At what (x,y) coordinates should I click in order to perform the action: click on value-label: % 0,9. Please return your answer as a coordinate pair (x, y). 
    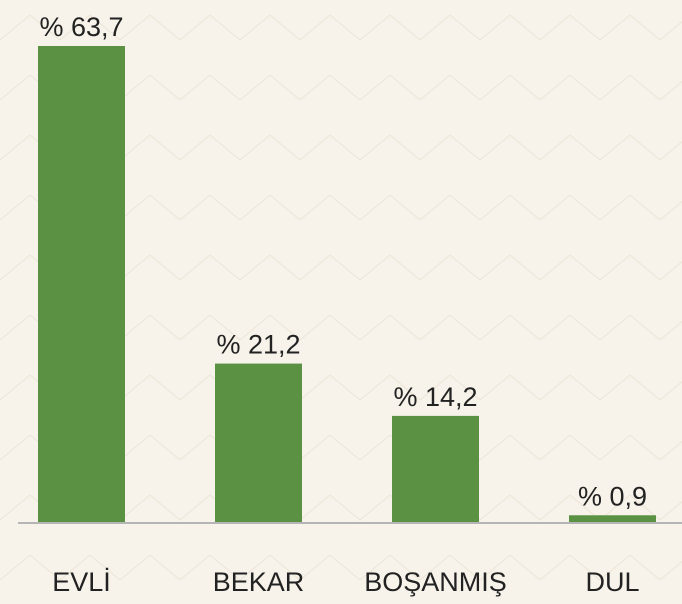
    Looking at the image, I should click on (612, 496).